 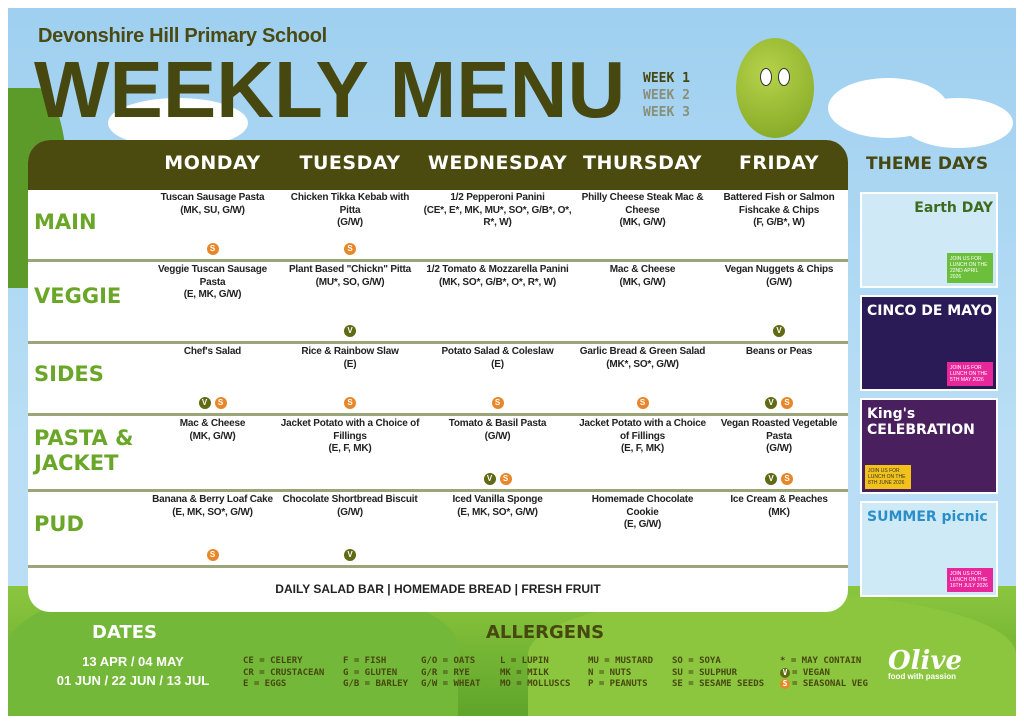 I want to click on allergen-label: SU = SULPHUR, so click(x=705, y=672).